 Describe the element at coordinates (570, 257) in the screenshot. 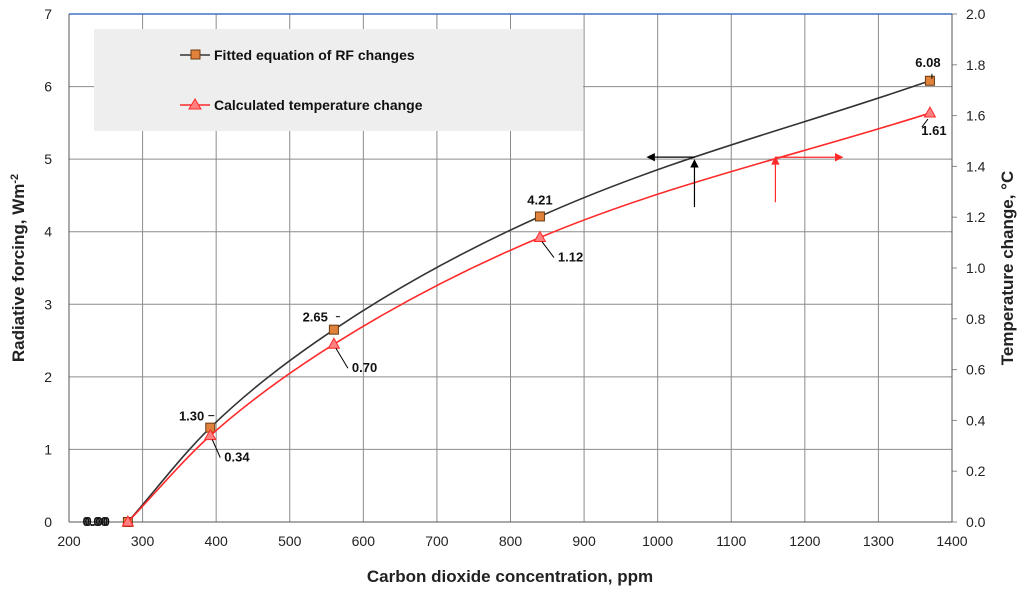

I see `temperature-data-label: 1.12` at that location.